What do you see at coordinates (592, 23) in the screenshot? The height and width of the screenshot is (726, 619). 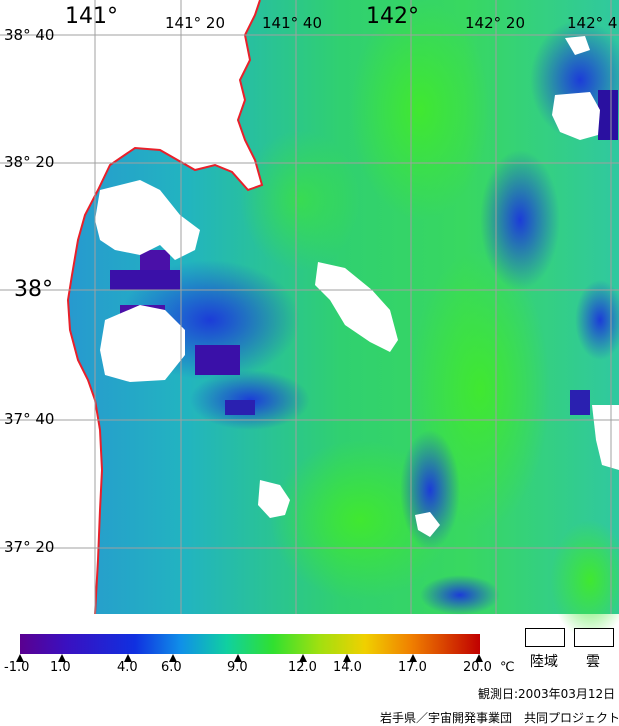 I see `lon-label-142-40: 142° 4` at bounding box center [592, 23].